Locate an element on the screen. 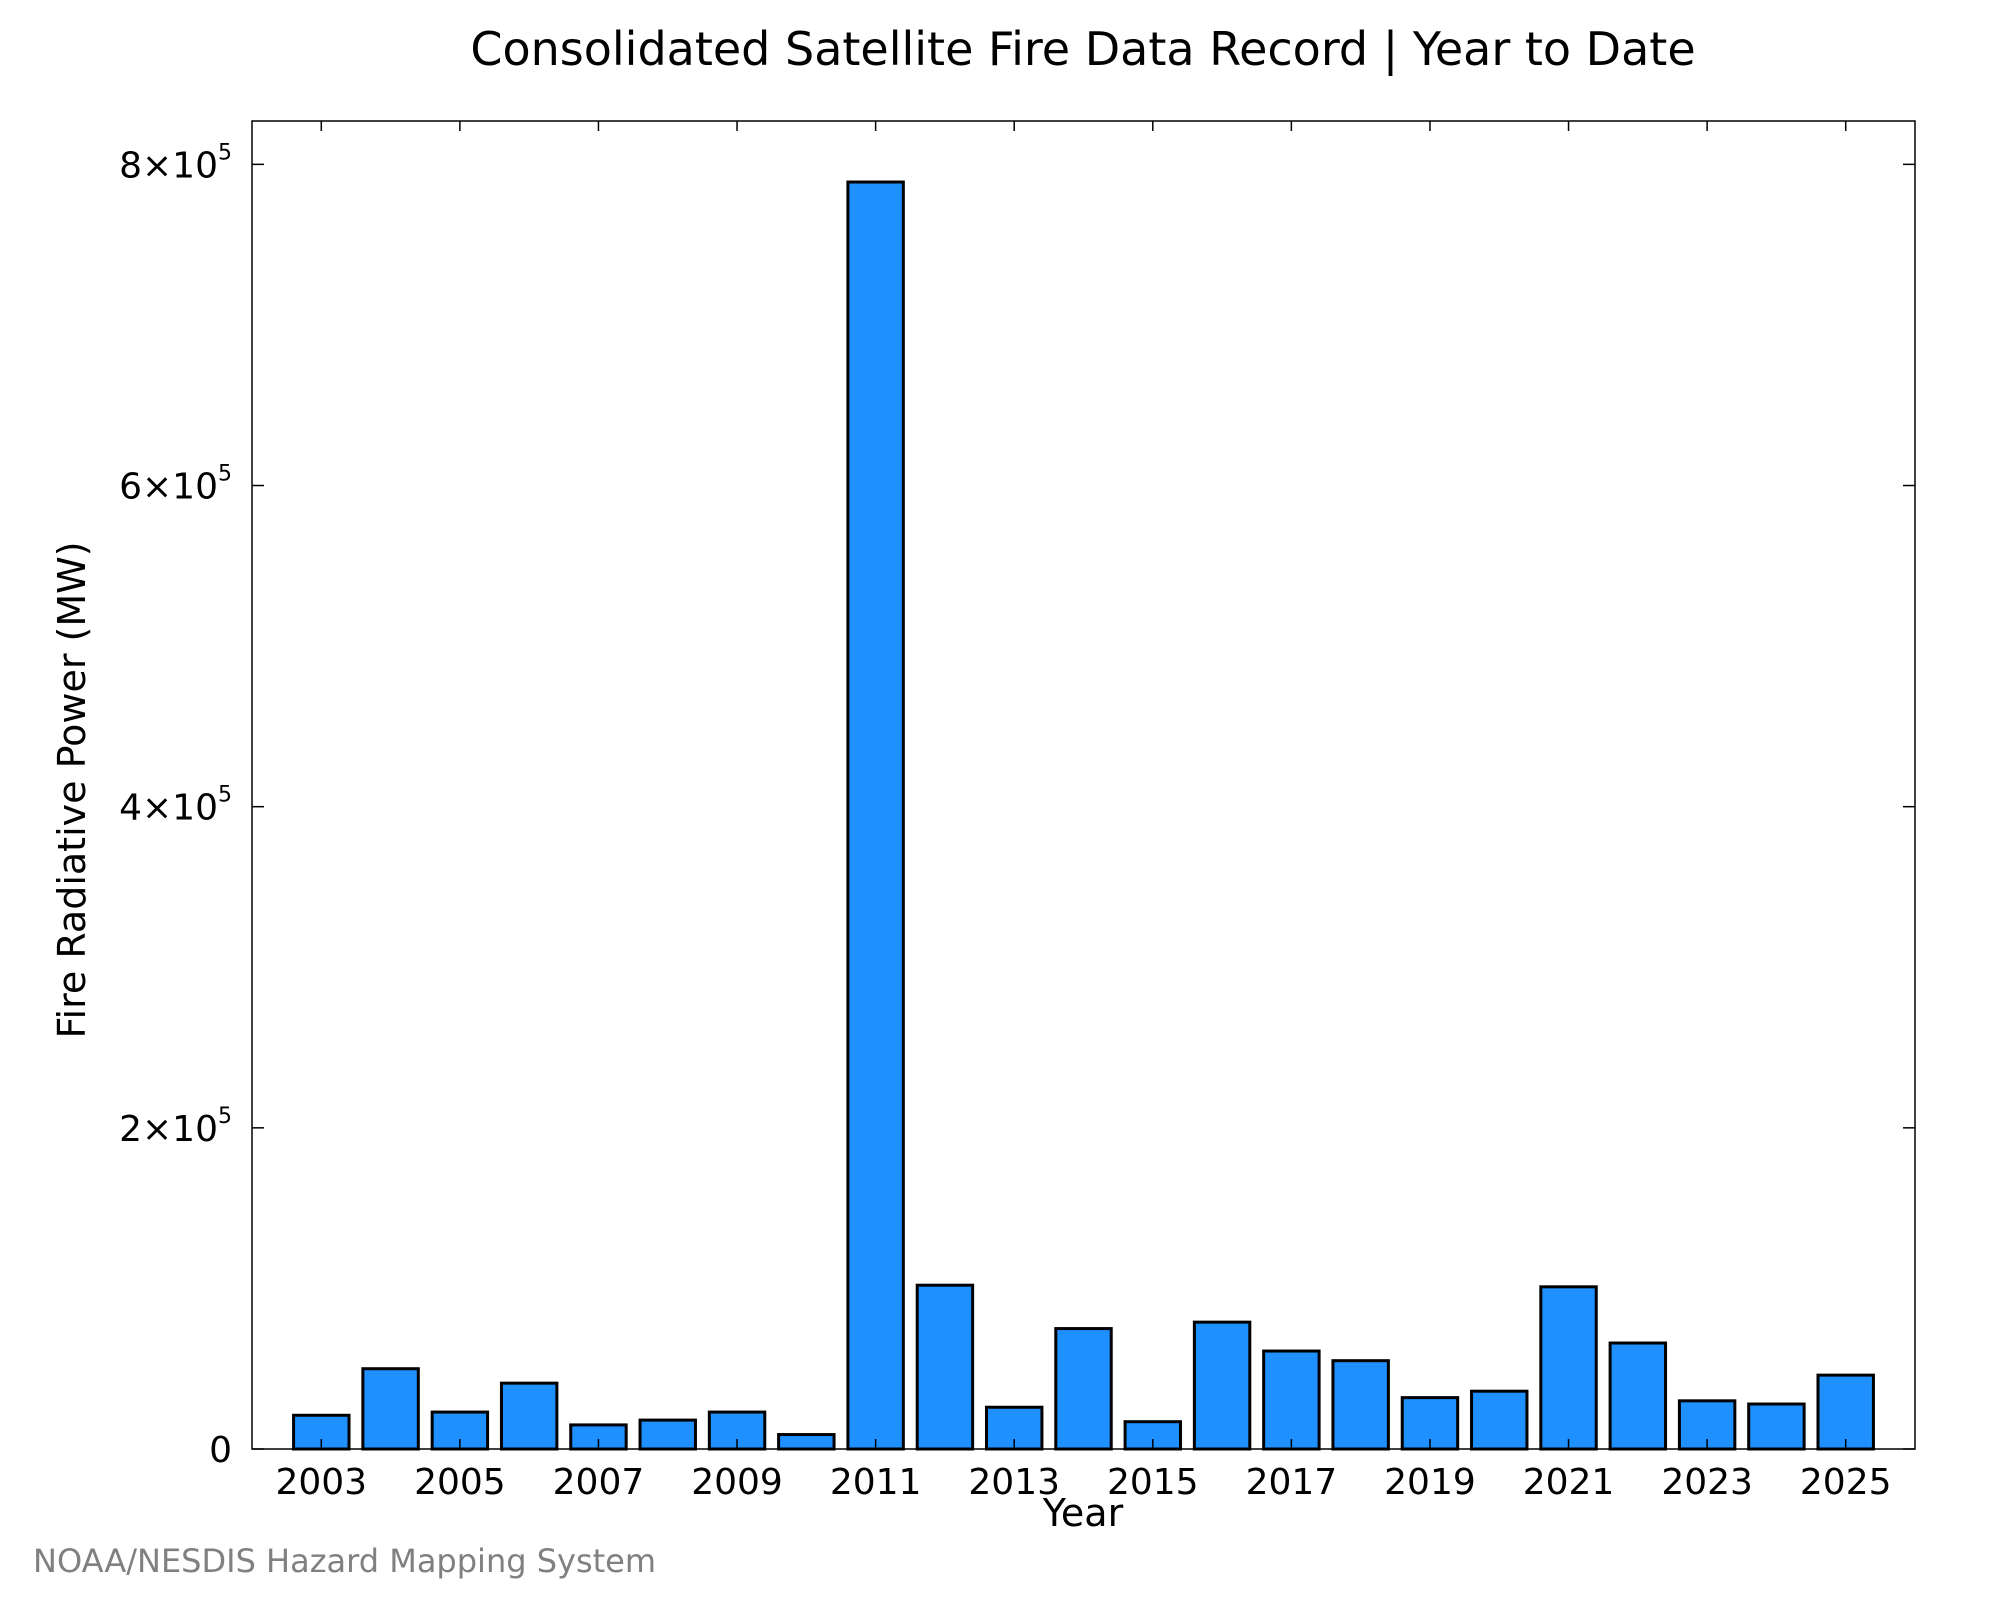  x-tick-label: 2025 is located at coordinates (1846, 1482).